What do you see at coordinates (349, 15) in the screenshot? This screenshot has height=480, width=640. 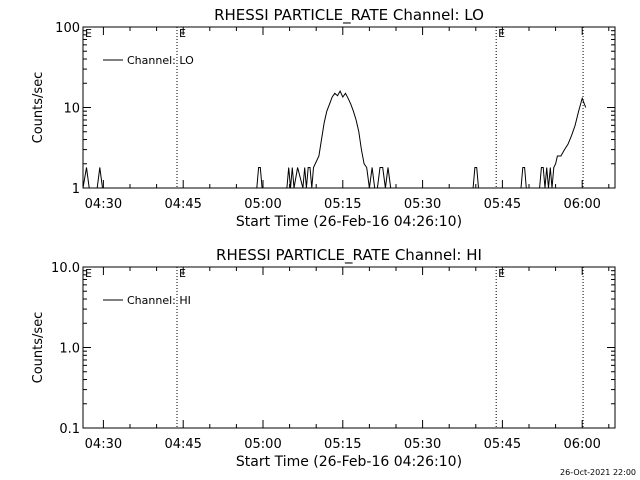 I see `chart-title: RHESSI PARTICLE_RATE Channel: LO` at bounding box center [349, 15].